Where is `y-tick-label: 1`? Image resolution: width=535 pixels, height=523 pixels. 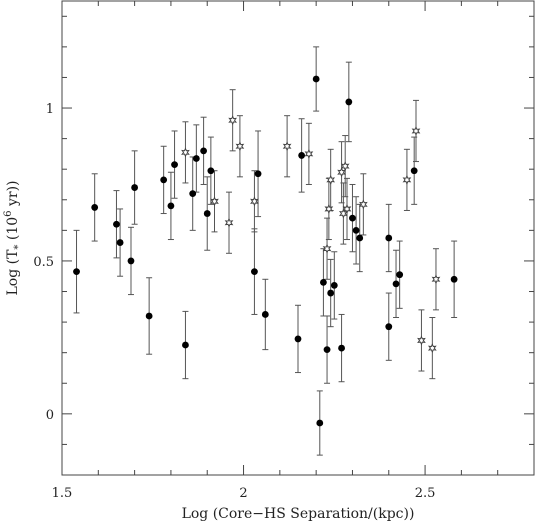 y-tick-label: 1 is located at coordinates (50, 109).